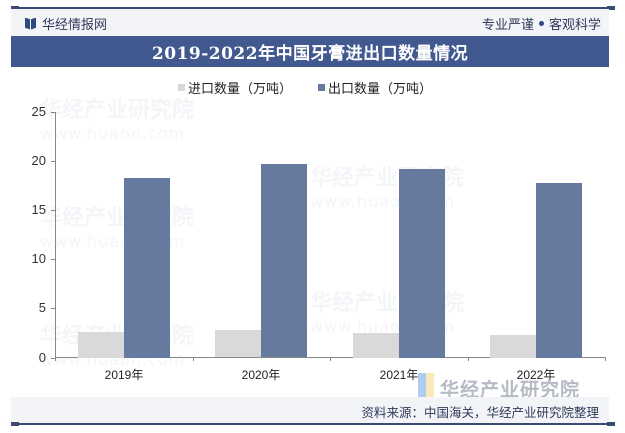  I want to click on legend-swatch-import, so click(181, 87).